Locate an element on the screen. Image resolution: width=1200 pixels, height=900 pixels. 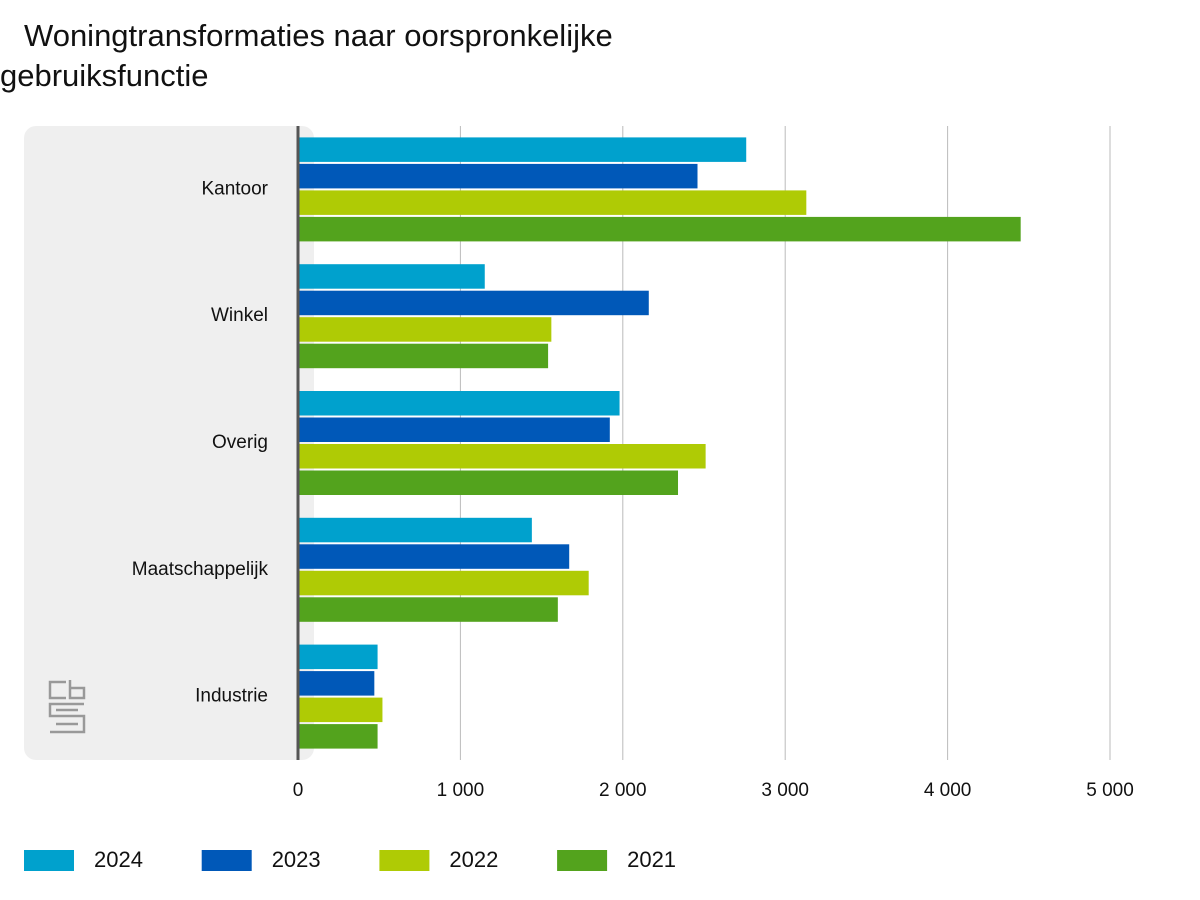
legend-label: 2023 is located at coordinates (296, 859).